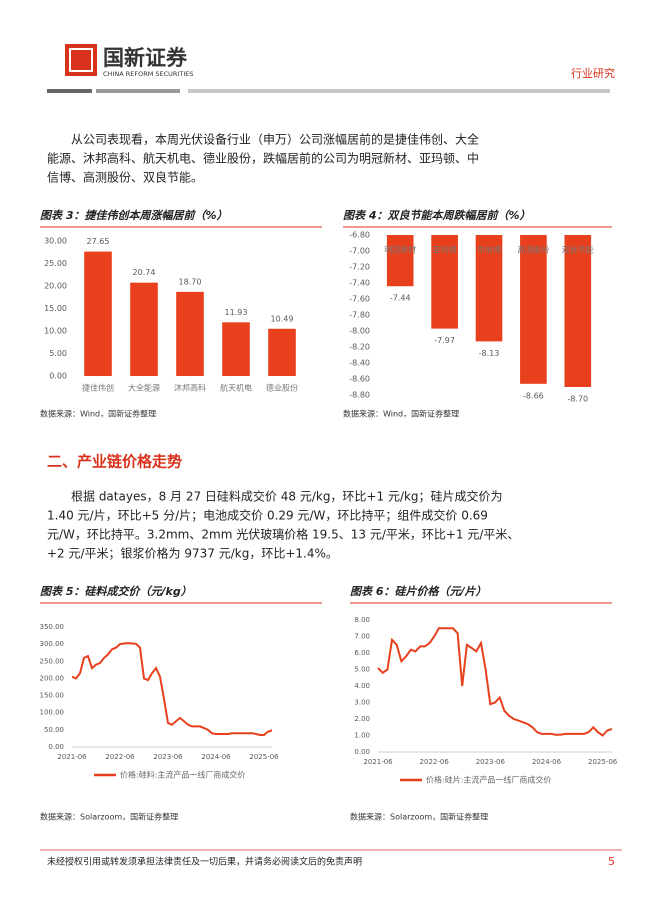  What do you see at coordinates (204, 862) in the screenshot?
I see `disclaimer: 未经授权引用或转发须承担法律责任及一切后果，并请务必阅读文后的免责声明` at bounding box center [204, 862].